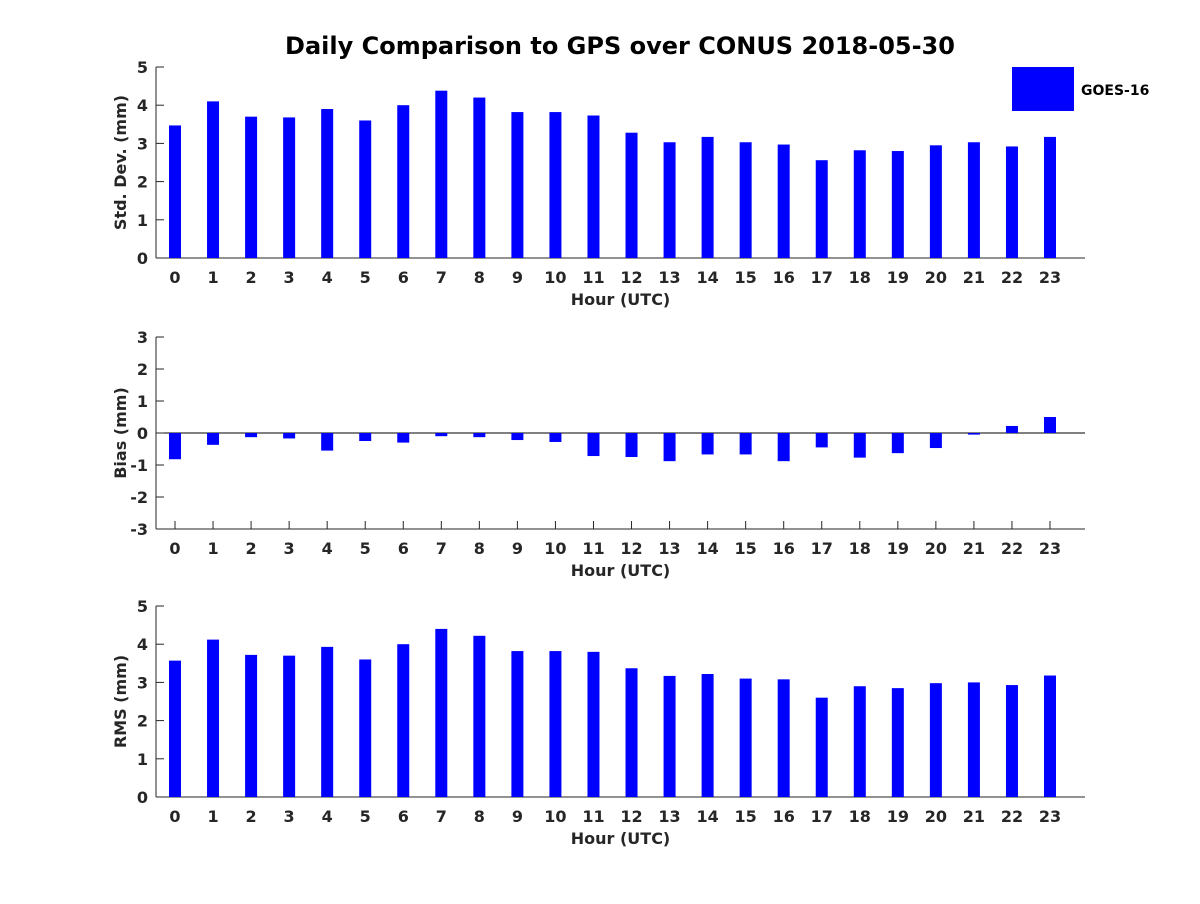 Image resolution: width=1200 pixels, height=904 pixels. What do you see at coordinates (212, 548) in the screenshot?
I see `bias-x-tick-label: 1` at bounding box center [212, 548].